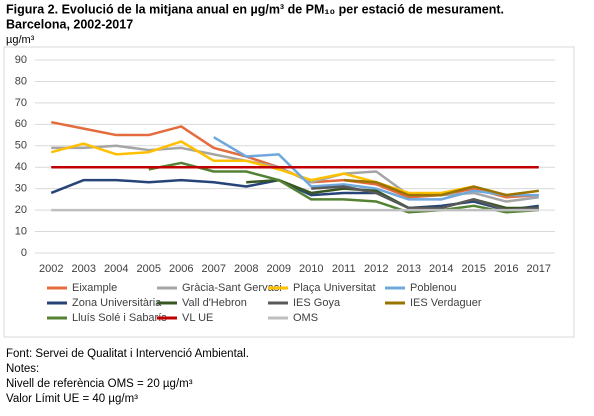 This screenshot has width=594, height=416. I want to click on x-tick-label: 2014, so click(441, 269).